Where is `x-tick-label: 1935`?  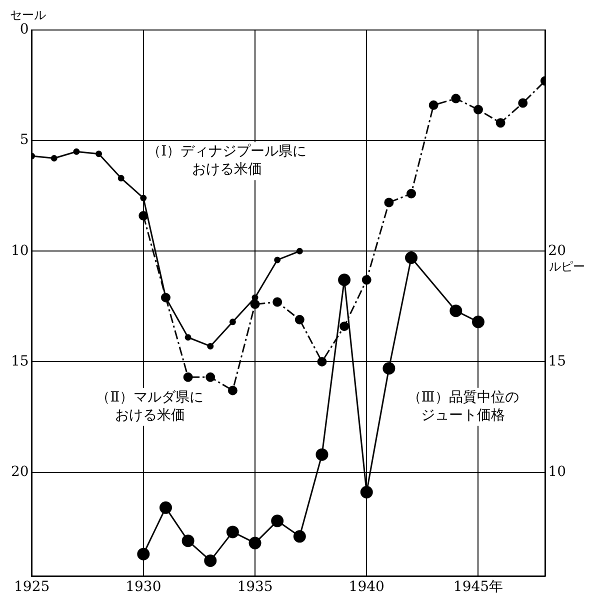 x-tick-label: 1935 is located at coordinates (255, 587).